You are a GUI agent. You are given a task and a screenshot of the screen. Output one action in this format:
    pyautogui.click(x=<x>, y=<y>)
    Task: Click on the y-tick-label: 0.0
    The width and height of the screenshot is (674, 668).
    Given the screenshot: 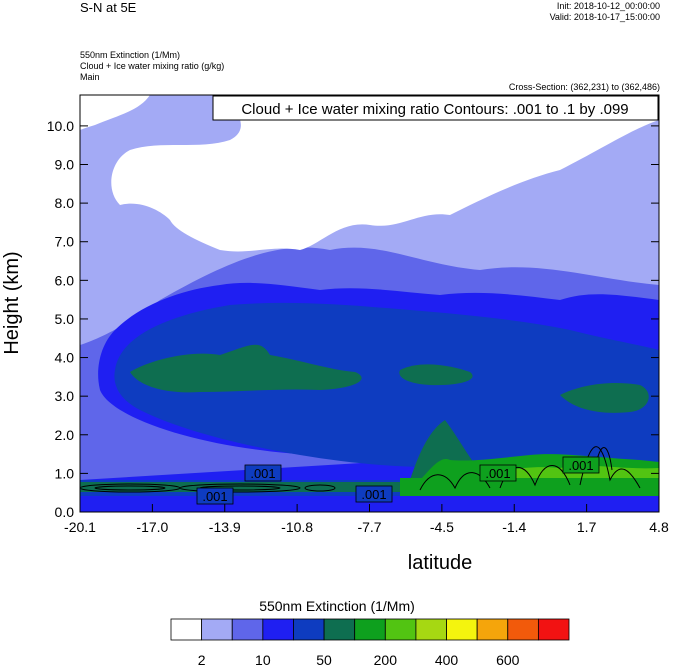 What is the action you would take?
    pyautogui.click(x=65, y=512)
    